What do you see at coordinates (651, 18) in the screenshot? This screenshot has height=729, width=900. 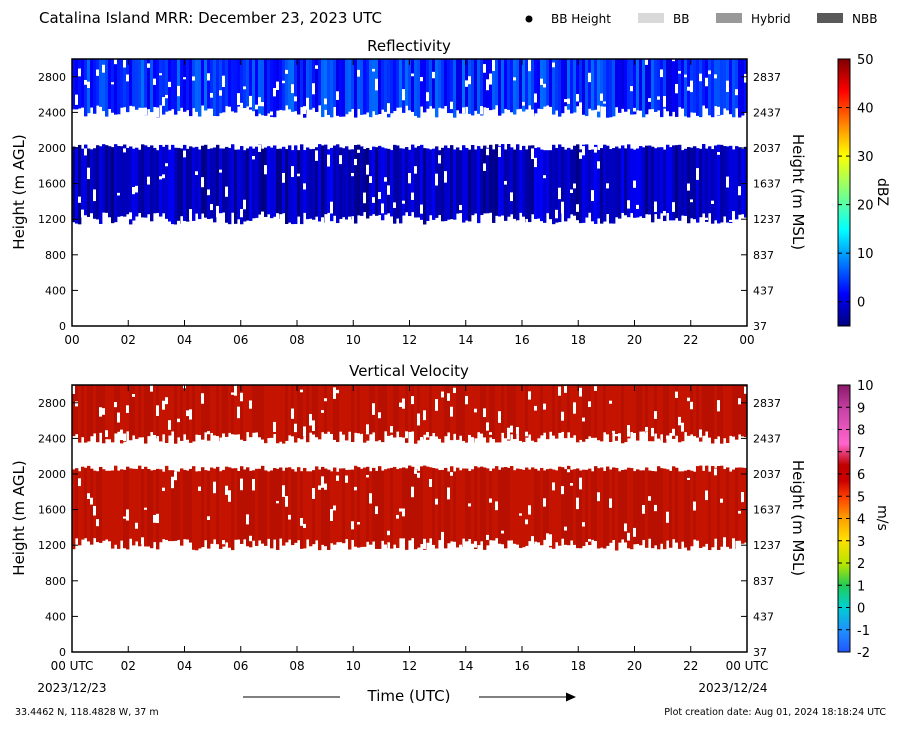 I see `legend-bb-swatch` at bounding box center [651, 18].